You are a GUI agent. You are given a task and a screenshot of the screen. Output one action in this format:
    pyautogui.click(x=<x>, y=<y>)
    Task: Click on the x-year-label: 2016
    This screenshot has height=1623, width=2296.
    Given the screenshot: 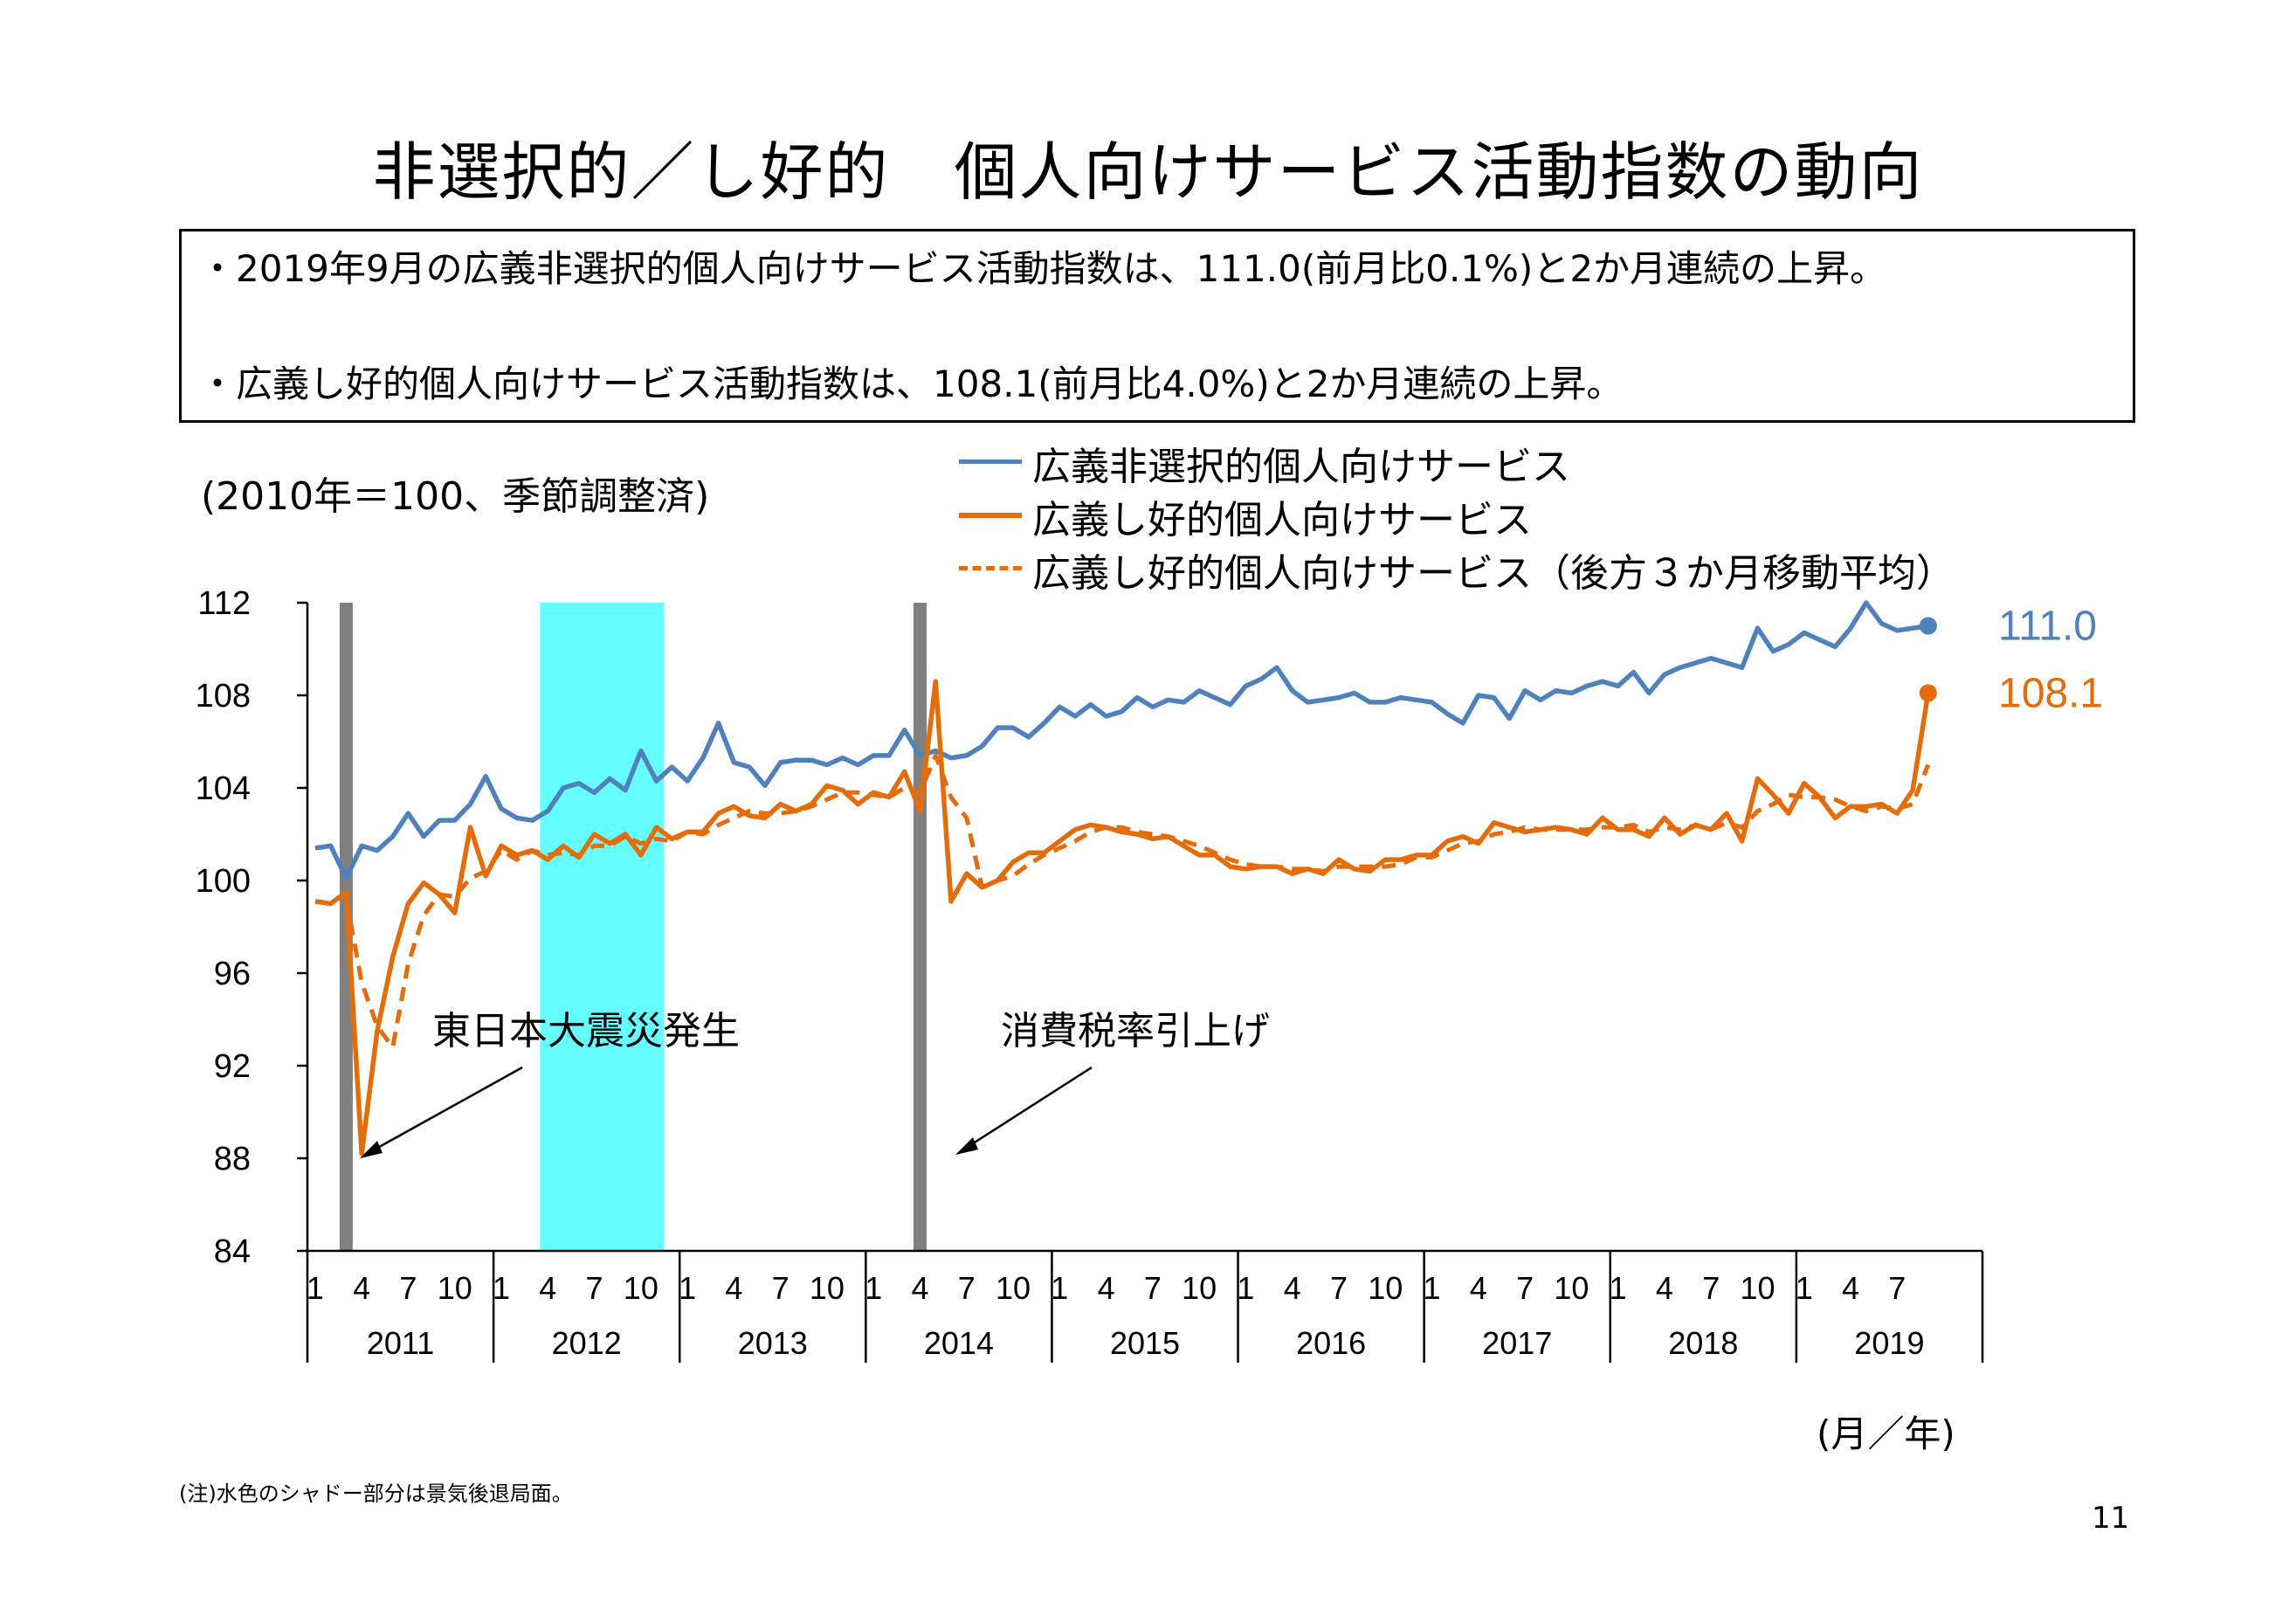 What is the action you would take?
    pyautogui.click(x=1331, y=1343)
    